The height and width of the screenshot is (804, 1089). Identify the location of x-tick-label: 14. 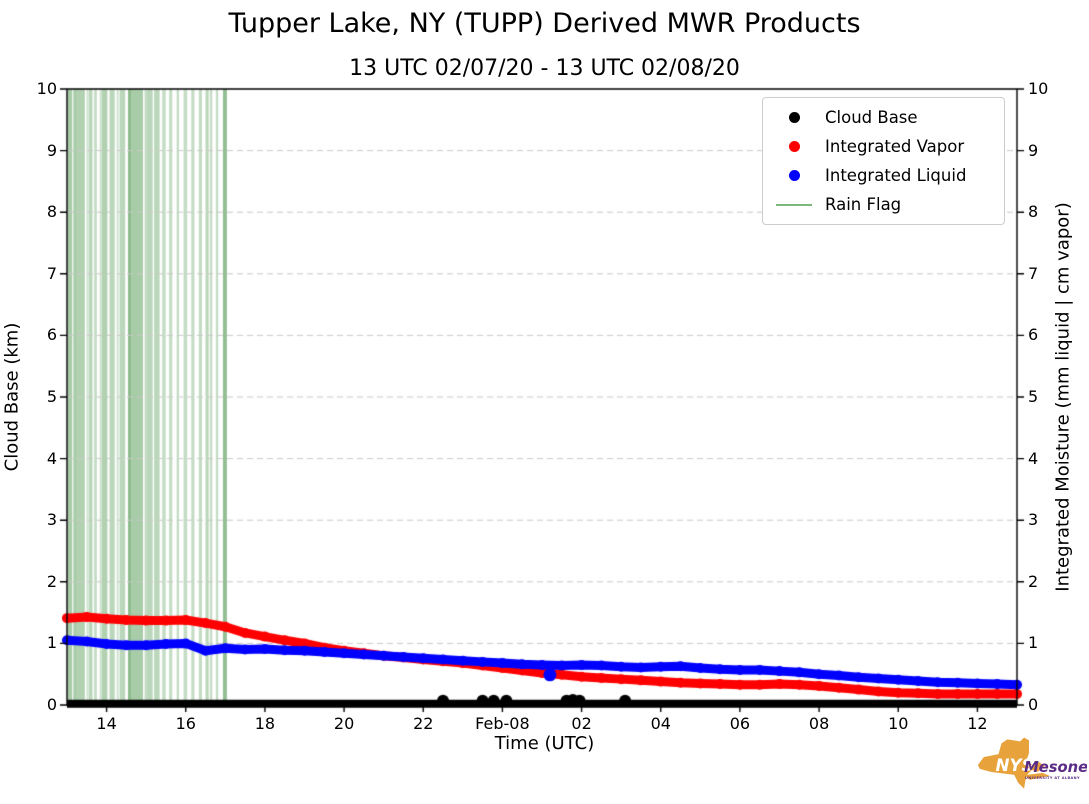
(106, 723).